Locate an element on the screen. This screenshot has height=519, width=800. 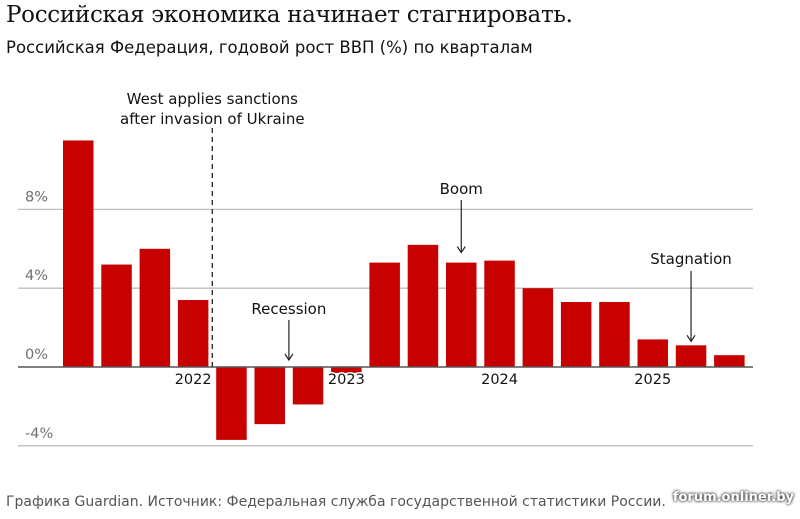
annotation-label: Boom is located at coordinates (461, 189).